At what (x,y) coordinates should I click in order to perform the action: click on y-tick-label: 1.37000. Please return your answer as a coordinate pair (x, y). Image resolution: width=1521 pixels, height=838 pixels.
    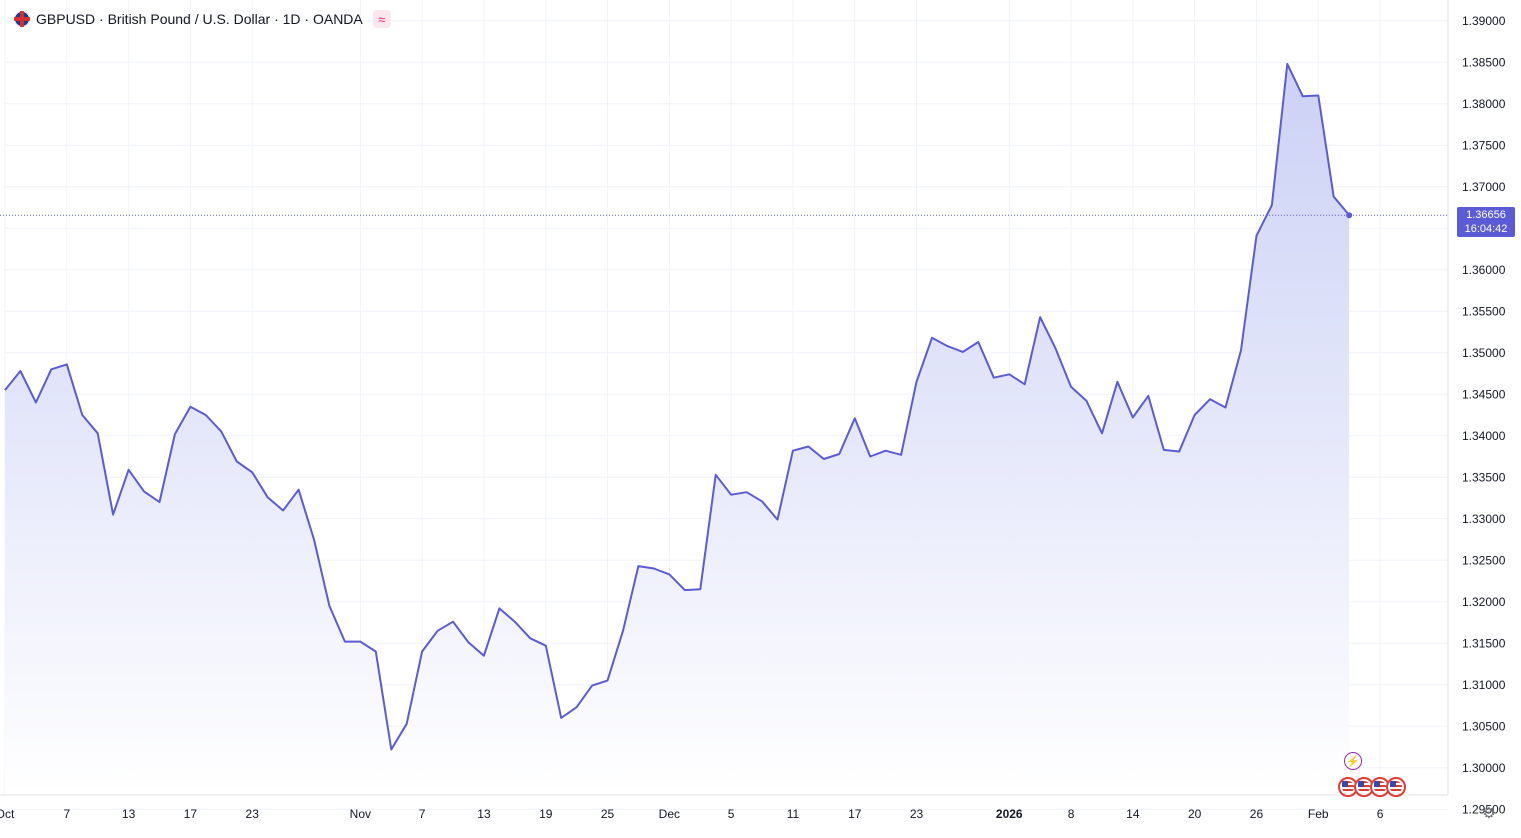
    Looking at the image, I should click on (1484, 187).